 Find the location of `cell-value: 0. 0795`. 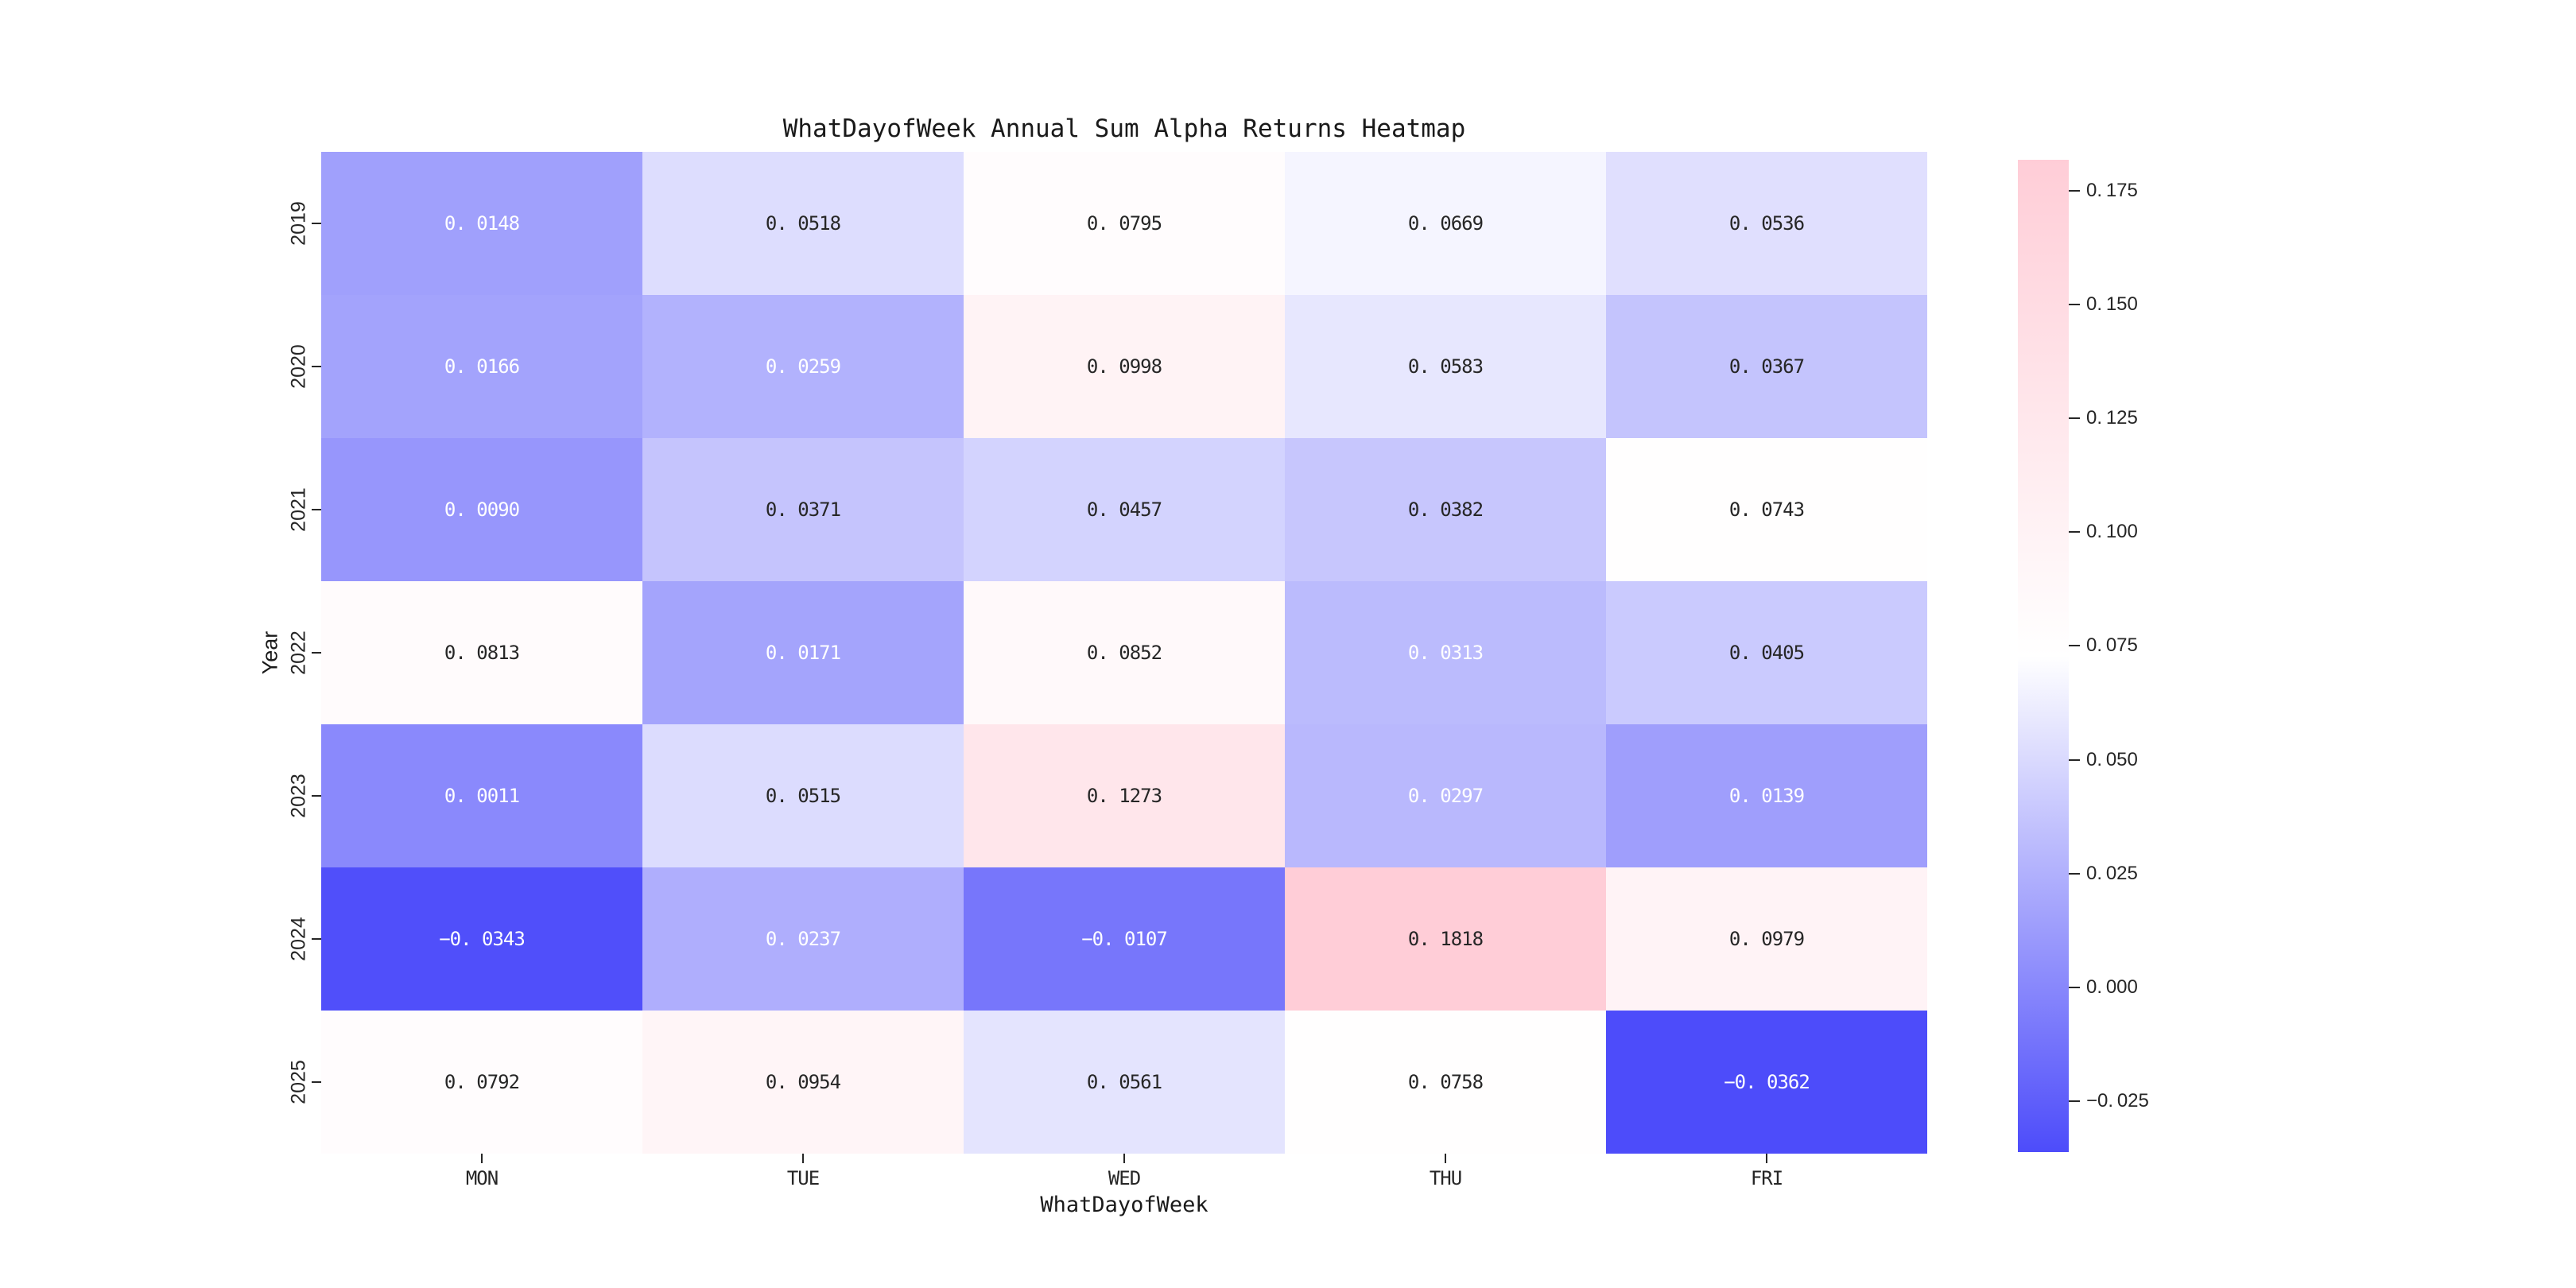

cell-value: 0. 0795 is located at coordinates (1124, 223).